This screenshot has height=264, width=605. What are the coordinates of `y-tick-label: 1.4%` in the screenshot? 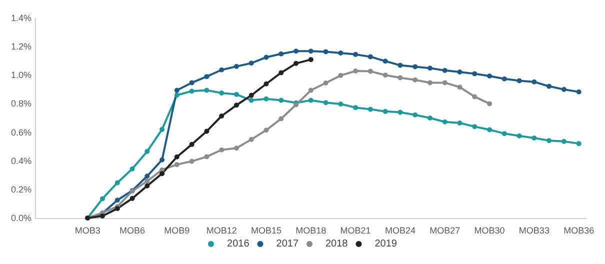 It's located at (21, 18).